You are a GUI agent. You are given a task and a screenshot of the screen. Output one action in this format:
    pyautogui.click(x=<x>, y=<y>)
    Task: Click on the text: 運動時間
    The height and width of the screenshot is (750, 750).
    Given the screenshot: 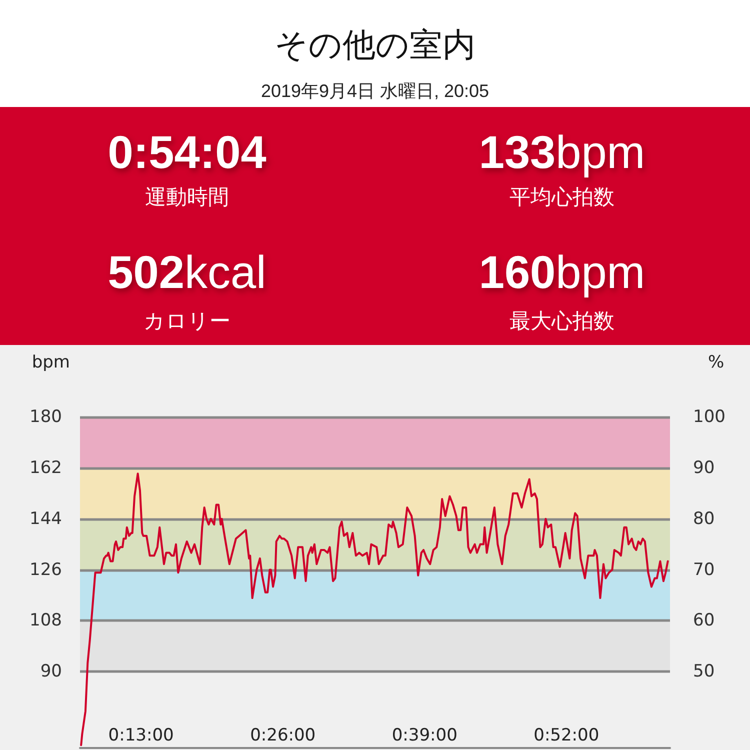 What is the action you would take?
    pyautogui.click(x=187, y=198)
    